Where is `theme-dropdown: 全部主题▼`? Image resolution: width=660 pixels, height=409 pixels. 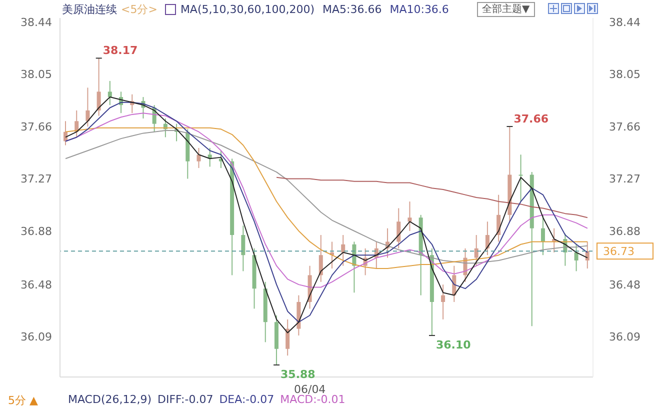 theme-dropdown: 全部主题▼ is located at coordinates (506, 9).